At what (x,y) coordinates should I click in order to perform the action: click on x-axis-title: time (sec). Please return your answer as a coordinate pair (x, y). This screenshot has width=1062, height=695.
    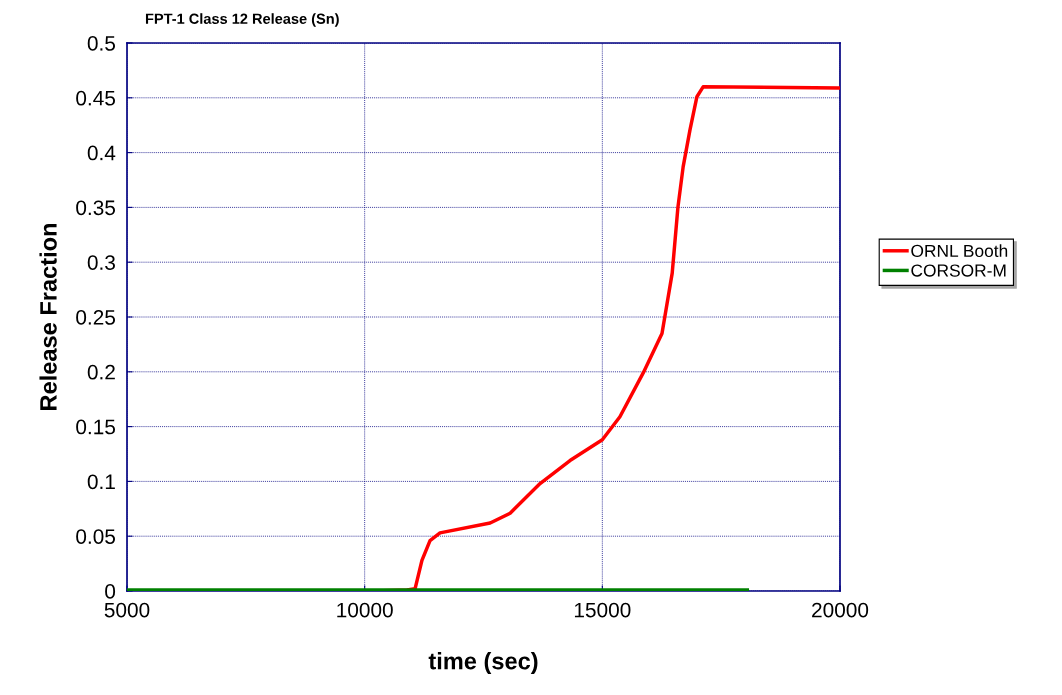
    Looking at the image, I should click on (483, 663).